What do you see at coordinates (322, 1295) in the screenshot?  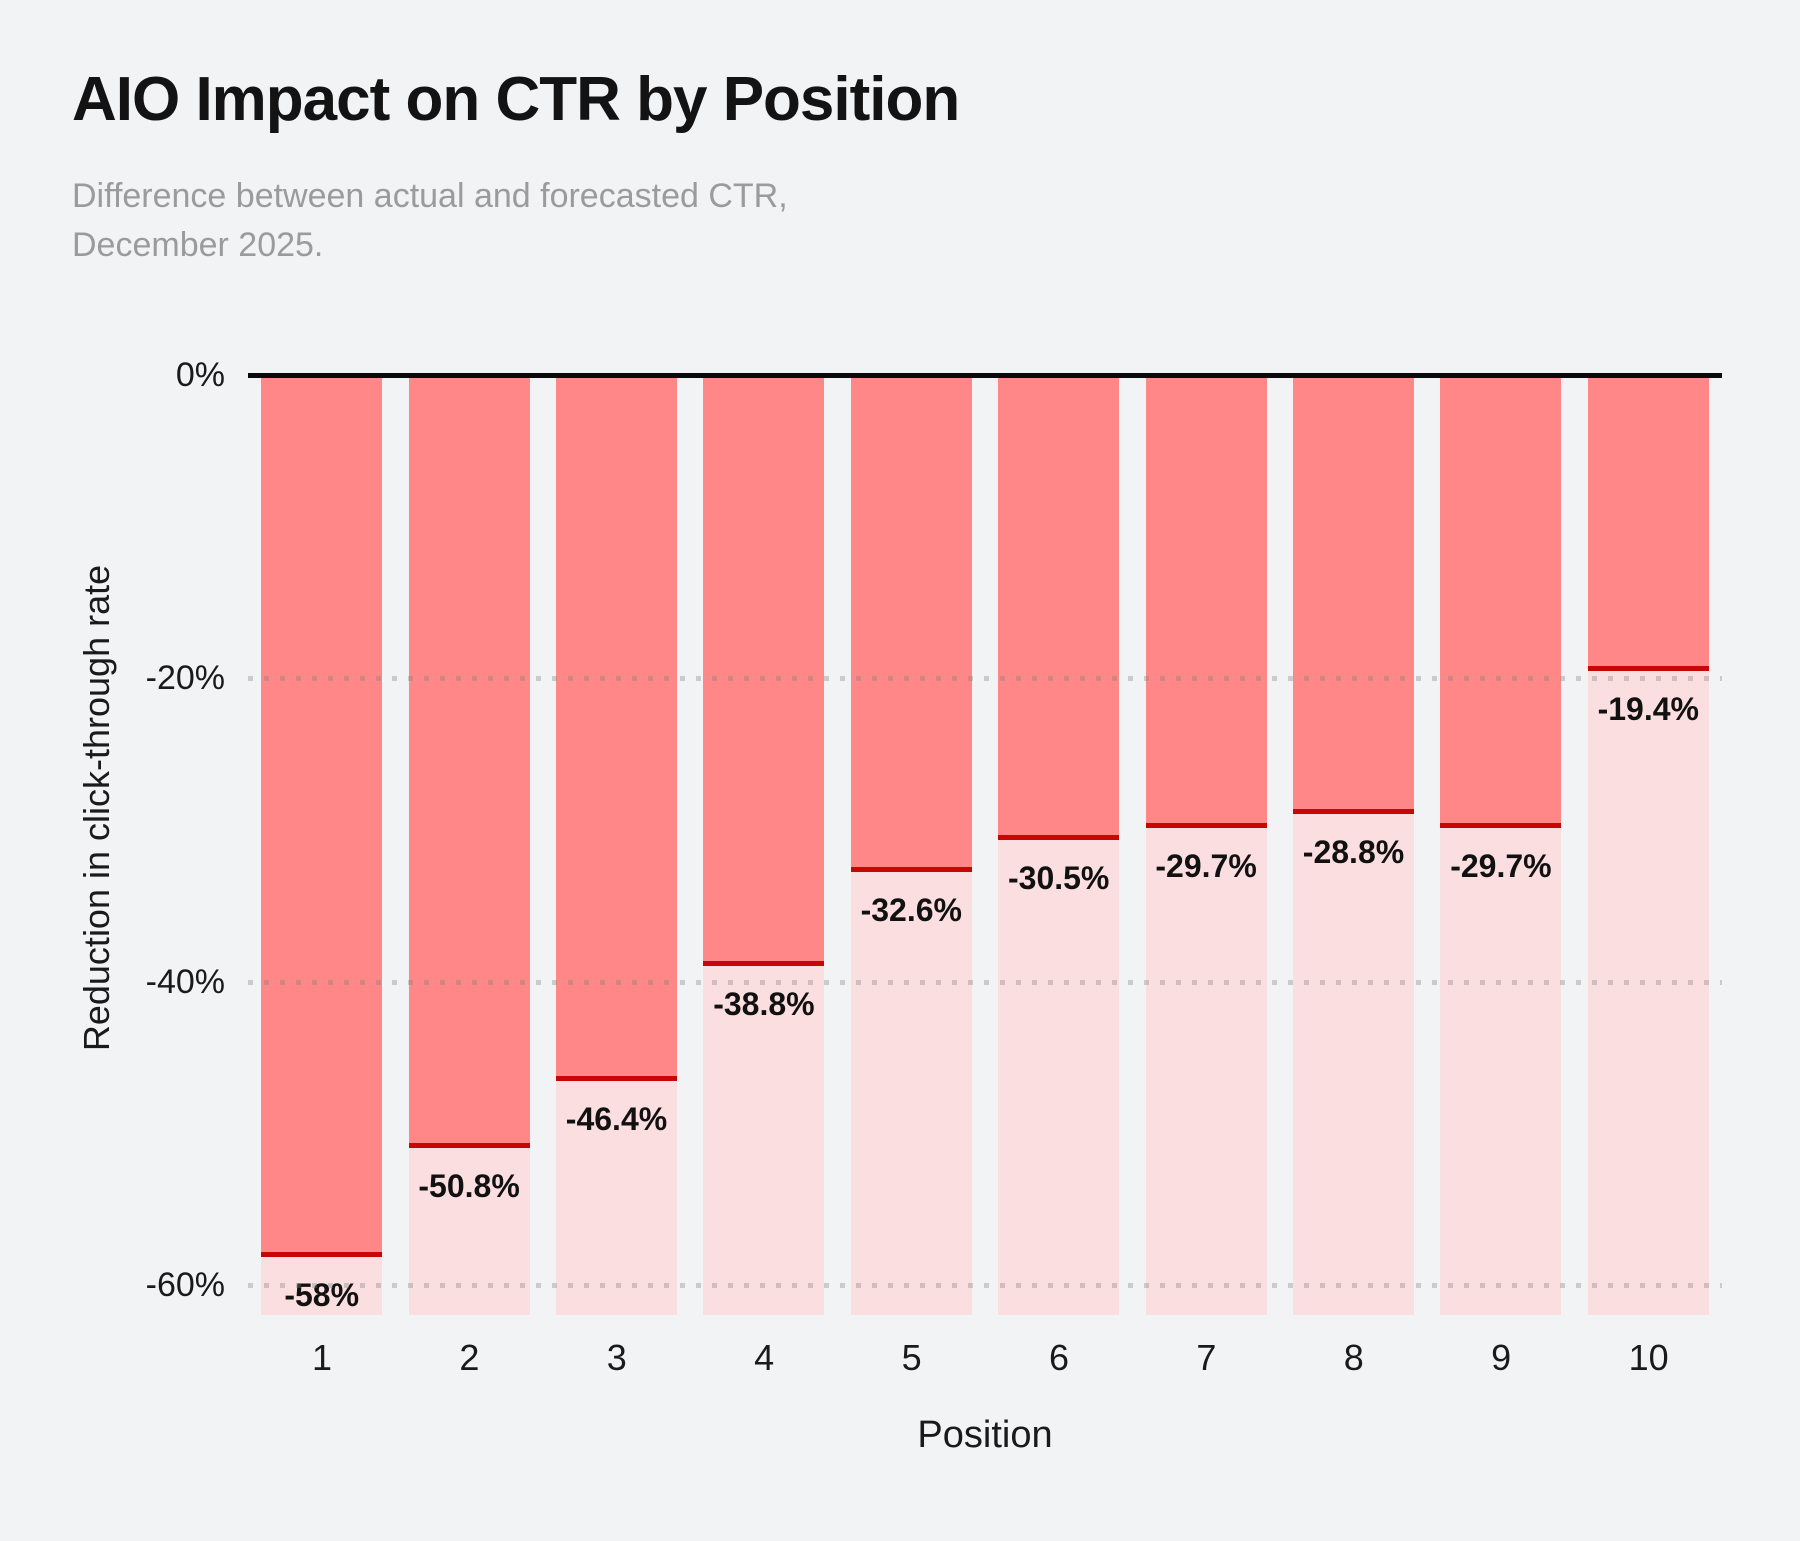 I see `value-label: -58%` at bounding box center [322, 1295].